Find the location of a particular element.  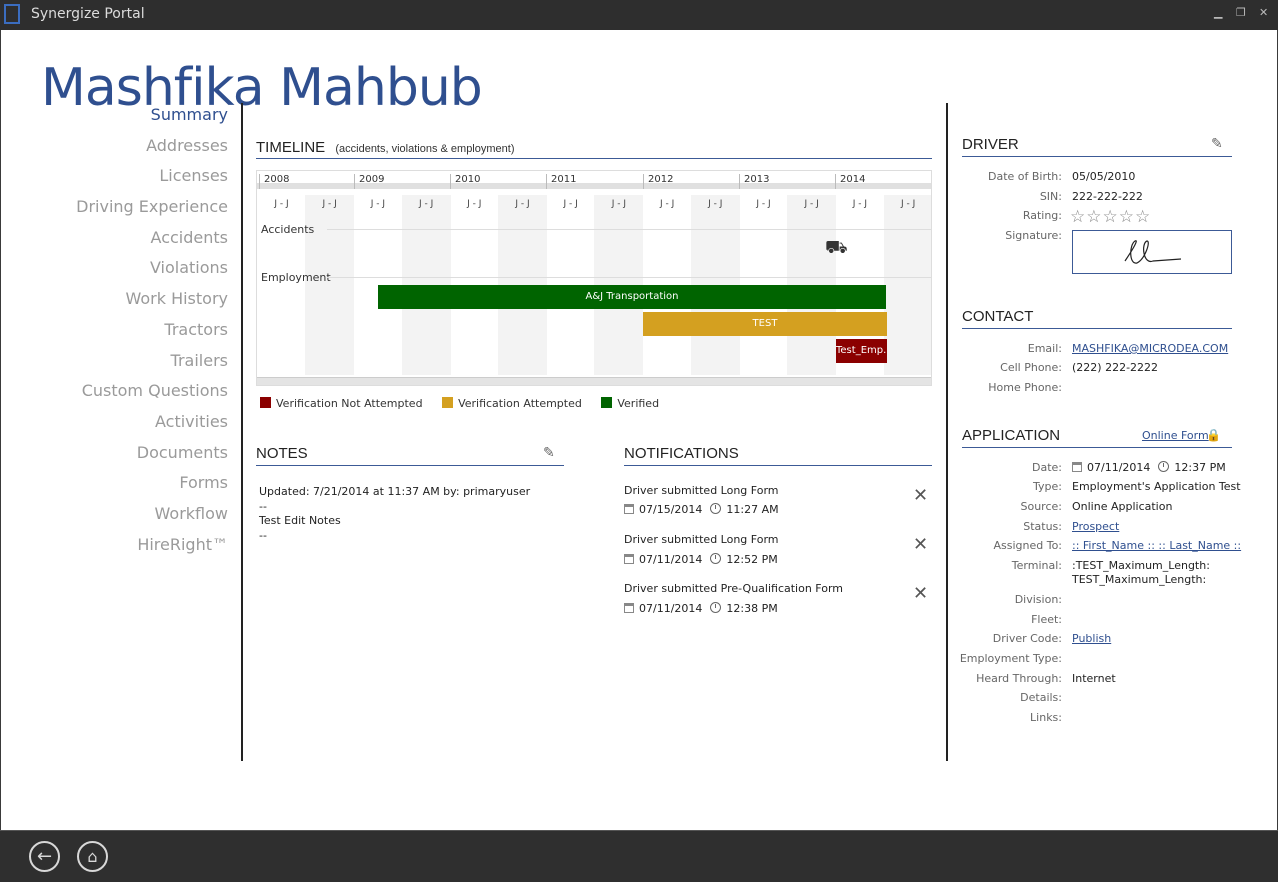

nav-item-forms: Forms is located at coordinates (203, 483).